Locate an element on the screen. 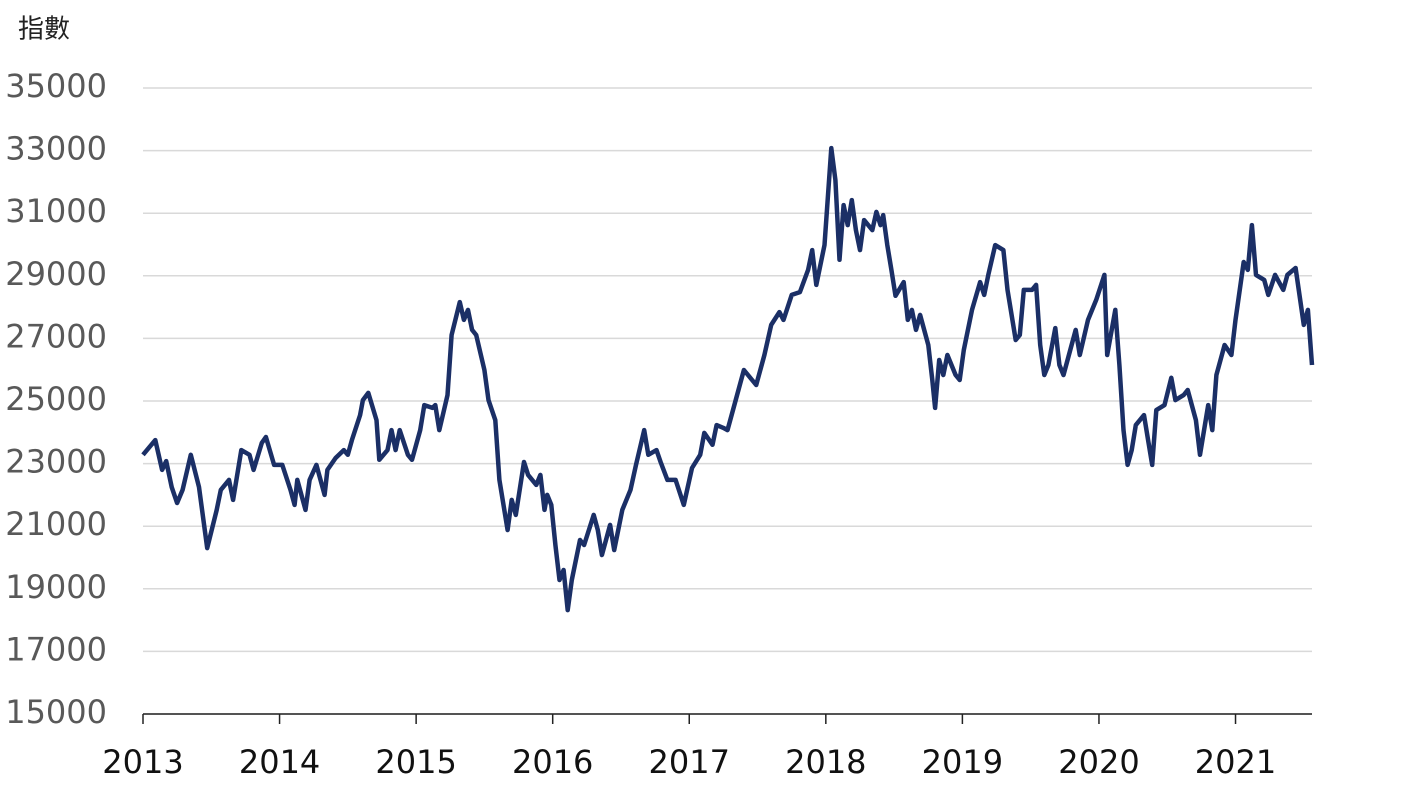 The width and height of the screenshot is (1412, 810). x-tick-label: 2013 is located at coordinates (142, 762).